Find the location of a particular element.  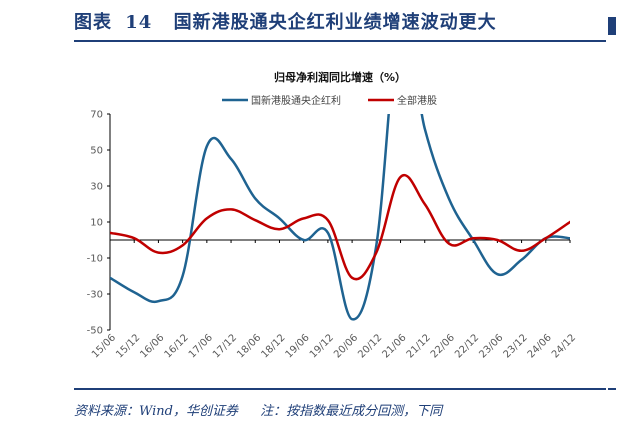

x-tick-label: 18/06 is located at coordinates (249, 346).